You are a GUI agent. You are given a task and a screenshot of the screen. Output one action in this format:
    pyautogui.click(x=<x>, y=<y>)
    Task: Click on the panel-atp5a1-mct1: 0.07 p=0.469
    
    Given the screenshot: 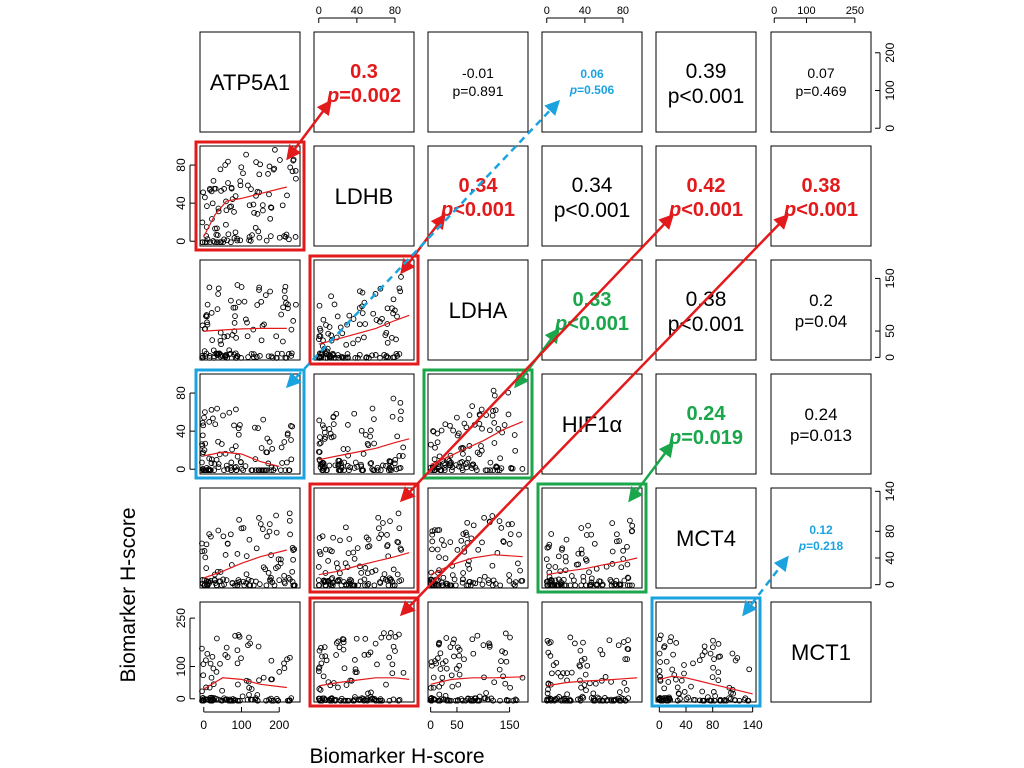 What is the action you would take?
    pyautogui.click(x=821, y=82)
    